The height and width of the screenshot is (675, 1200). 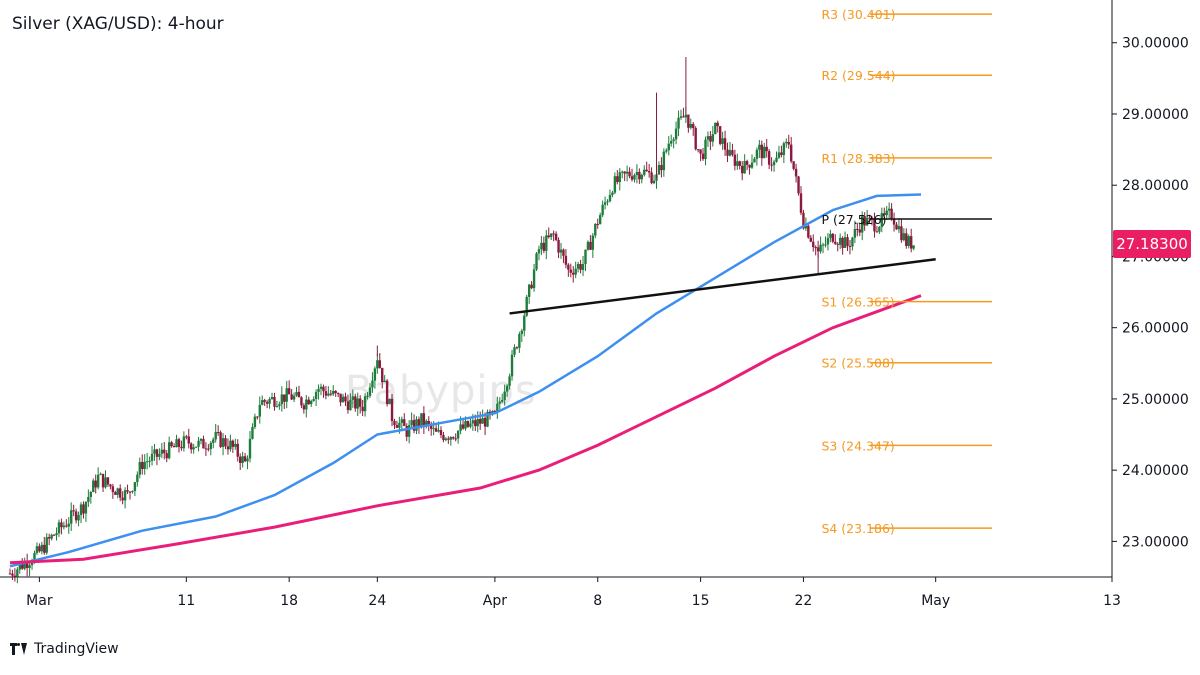 What do you see at coordinates (441, 391) in the screenshot?
I see `watermark: Babypips` at bounding box center [441, 391].